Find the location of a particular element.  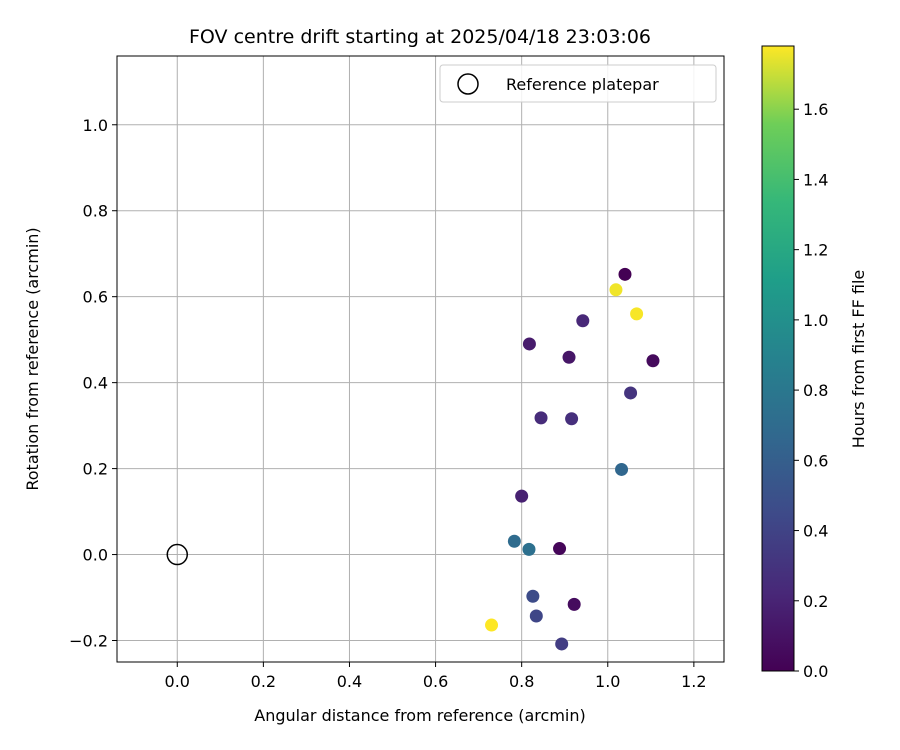

colorbar-tick-label: 1.6 is located at coordinates (815, 109).